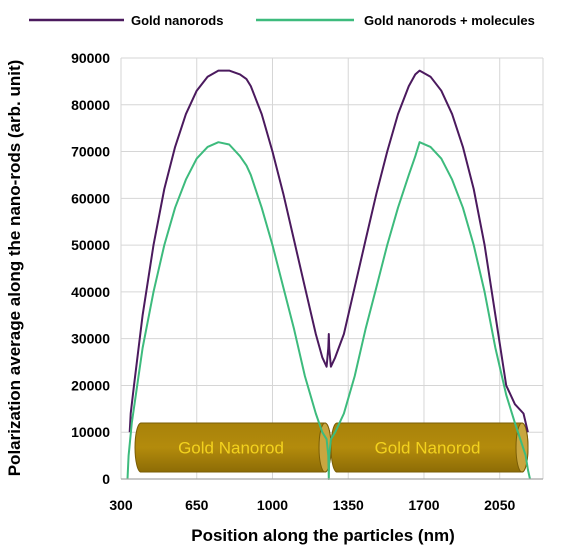 This screenshot has height=550, width=568. I want to click on x-tick-label: 1700, so click(423, 505).